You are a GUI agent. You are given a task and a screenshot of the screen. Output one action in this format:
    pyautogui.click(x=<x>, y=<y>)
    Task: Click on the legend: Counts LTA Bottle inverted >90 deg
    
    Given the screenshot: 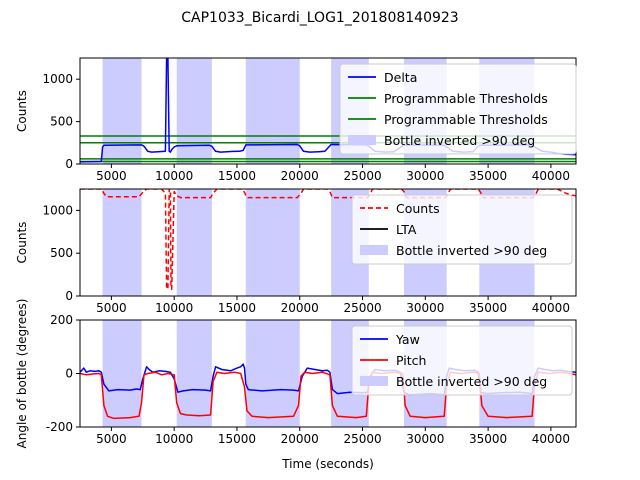 What is the action you would take?
    pyautogui.click(x=462, y=229)
    